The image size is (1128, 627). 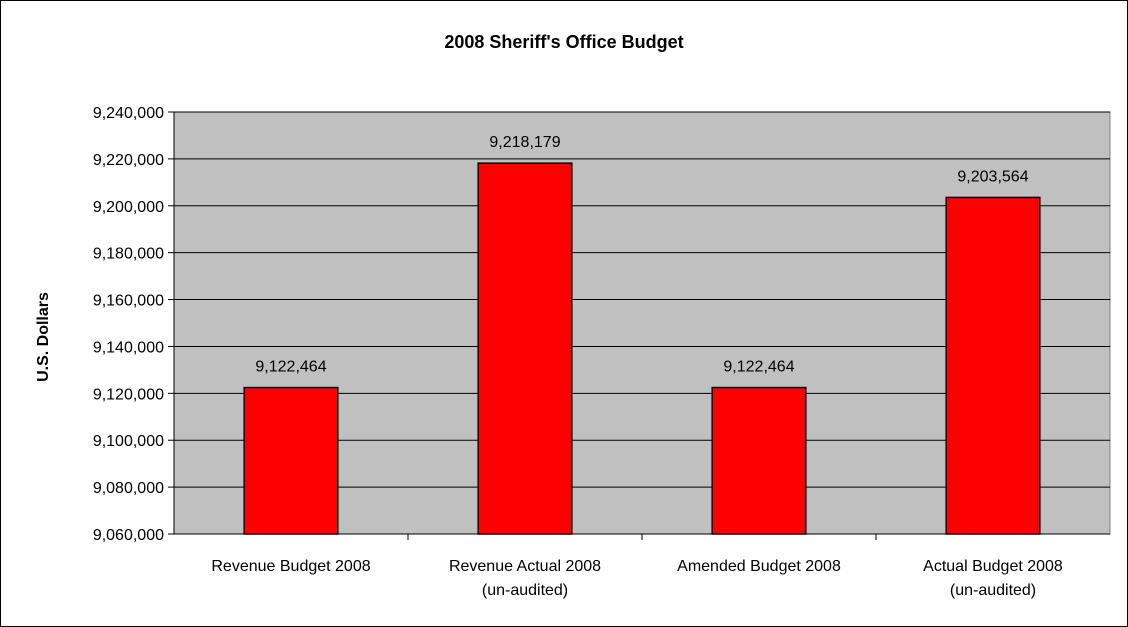 What do you see at coordinates (128, 394) in the screenshot?
I see `y-tick-label: 9,120,000` at bounding box center [128, 394].